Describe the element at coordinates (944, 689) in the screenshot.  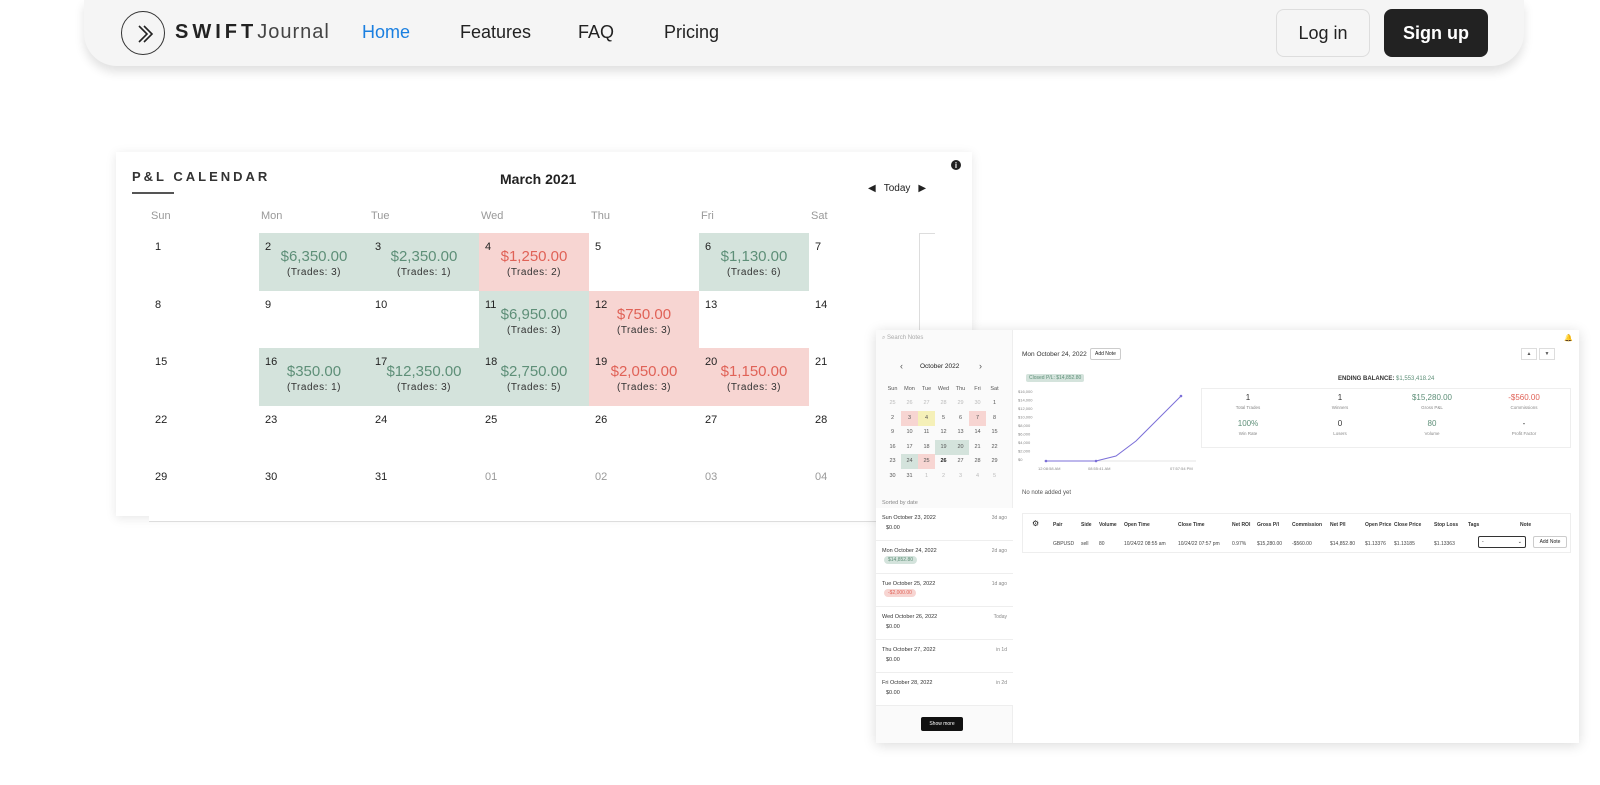
I see `day-note-item: Fri October 28, 2022 in 2d $0.00` at that location.